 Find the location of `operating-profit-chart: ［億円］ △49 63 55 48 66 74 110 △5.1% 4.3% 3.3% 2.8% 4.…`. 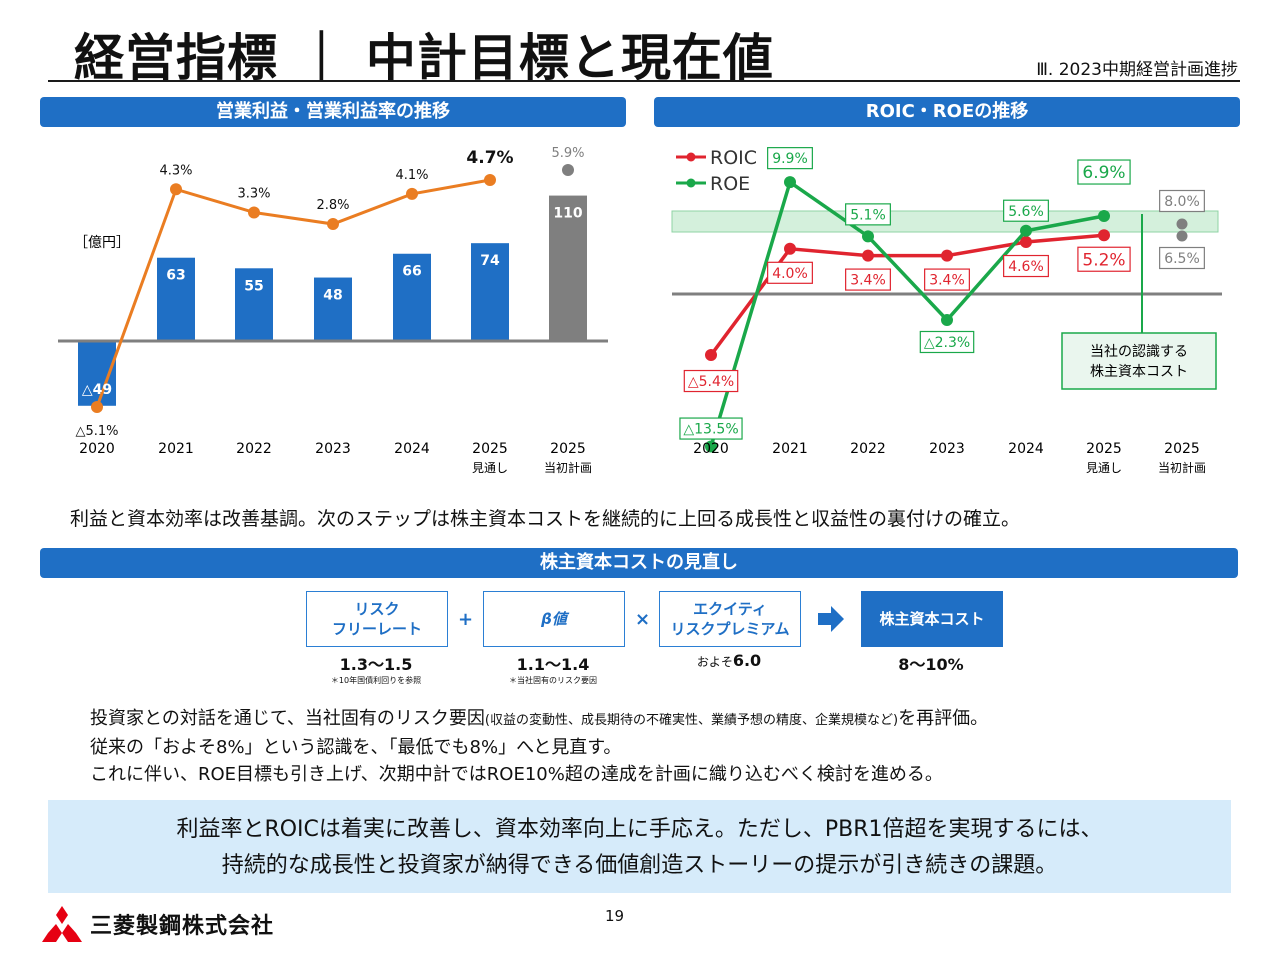

operating-profit-chart: ［億円］ △49 63 55 48 66 74 110 △5.1% 4.3% 3.3% 2.8% 4.… is located at coordinates (333, 310).